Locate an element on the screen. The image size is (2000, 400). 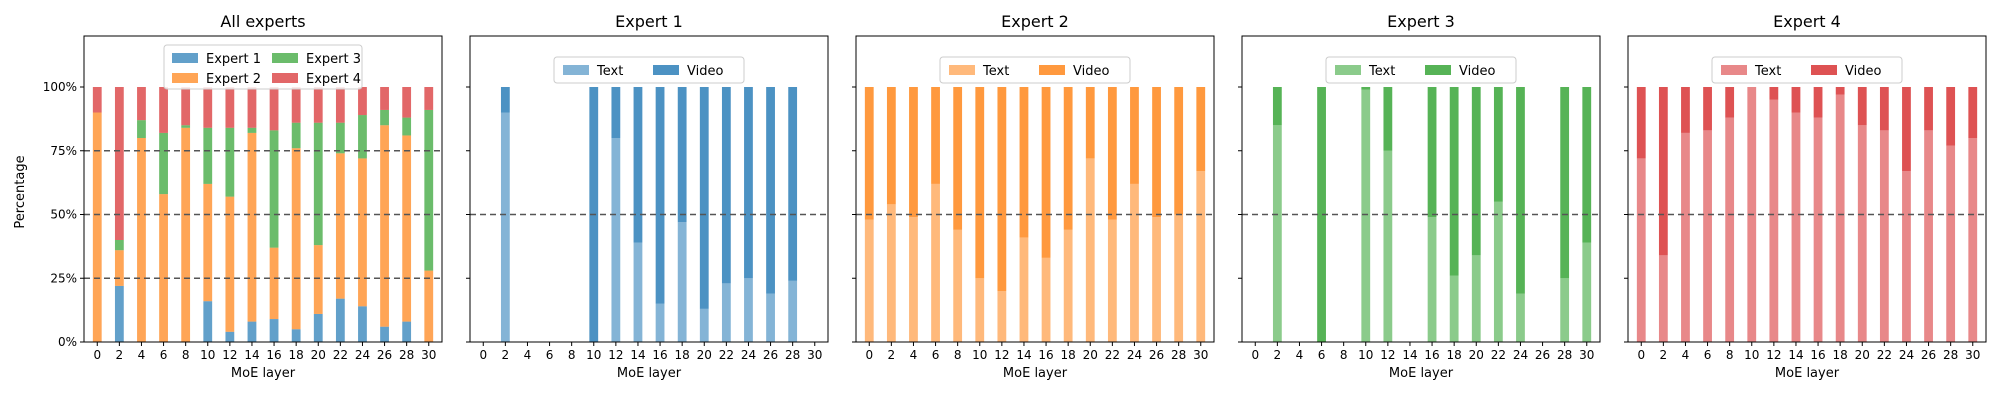
legend-label: Expert 1 is located at coordinates (233, 59).